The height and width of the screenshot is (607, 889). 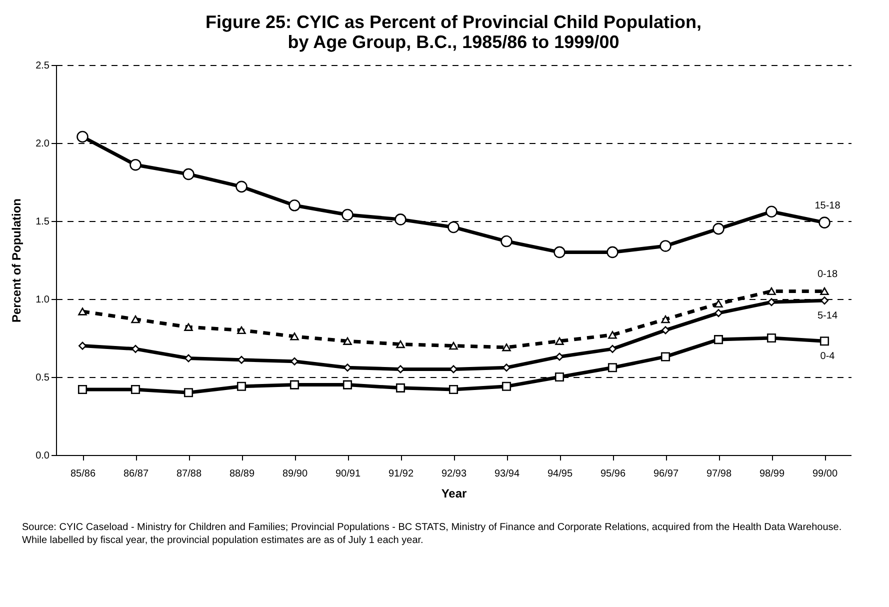 What do you see at coordinates (666, 474) in the screenshot?
I see `x-tick-label: 96/97` at bounding box center [666, 474].